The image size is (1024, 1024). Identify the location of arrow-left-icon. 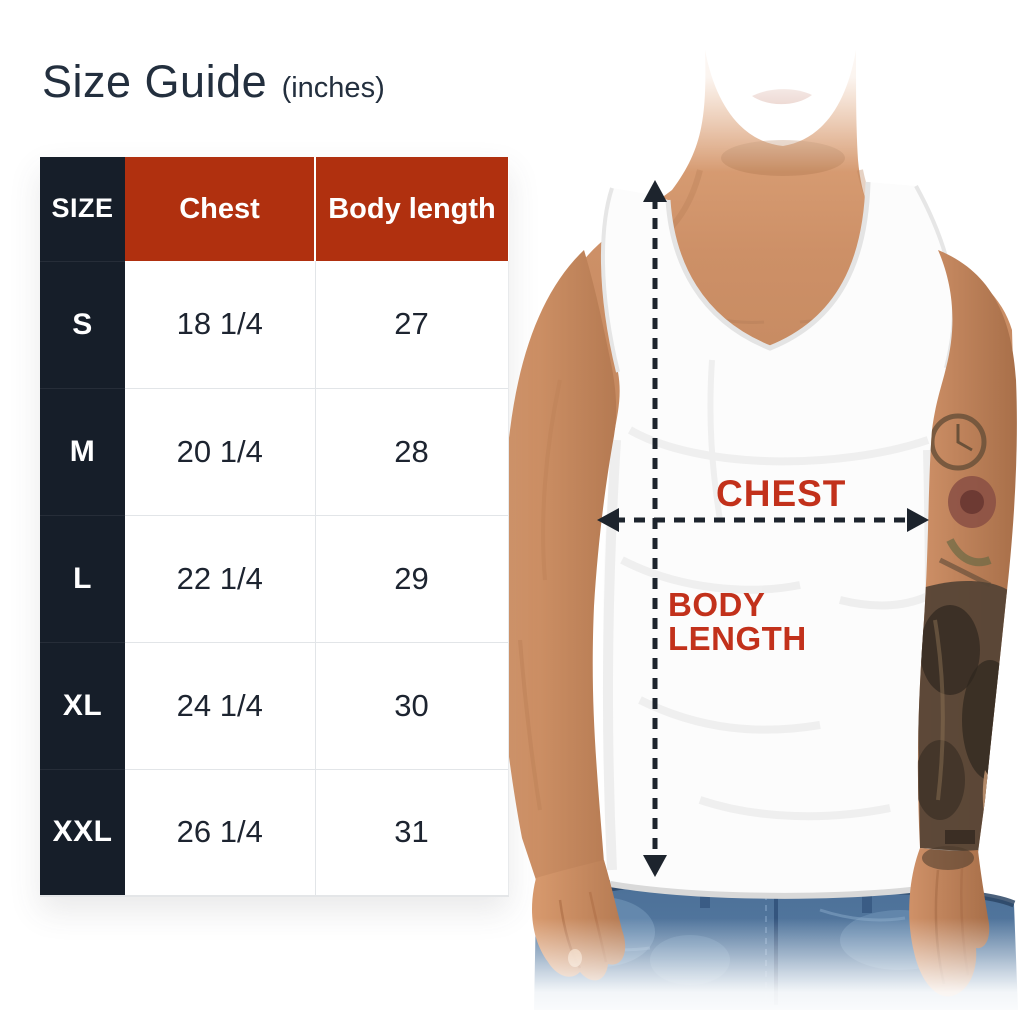
(608, 520).